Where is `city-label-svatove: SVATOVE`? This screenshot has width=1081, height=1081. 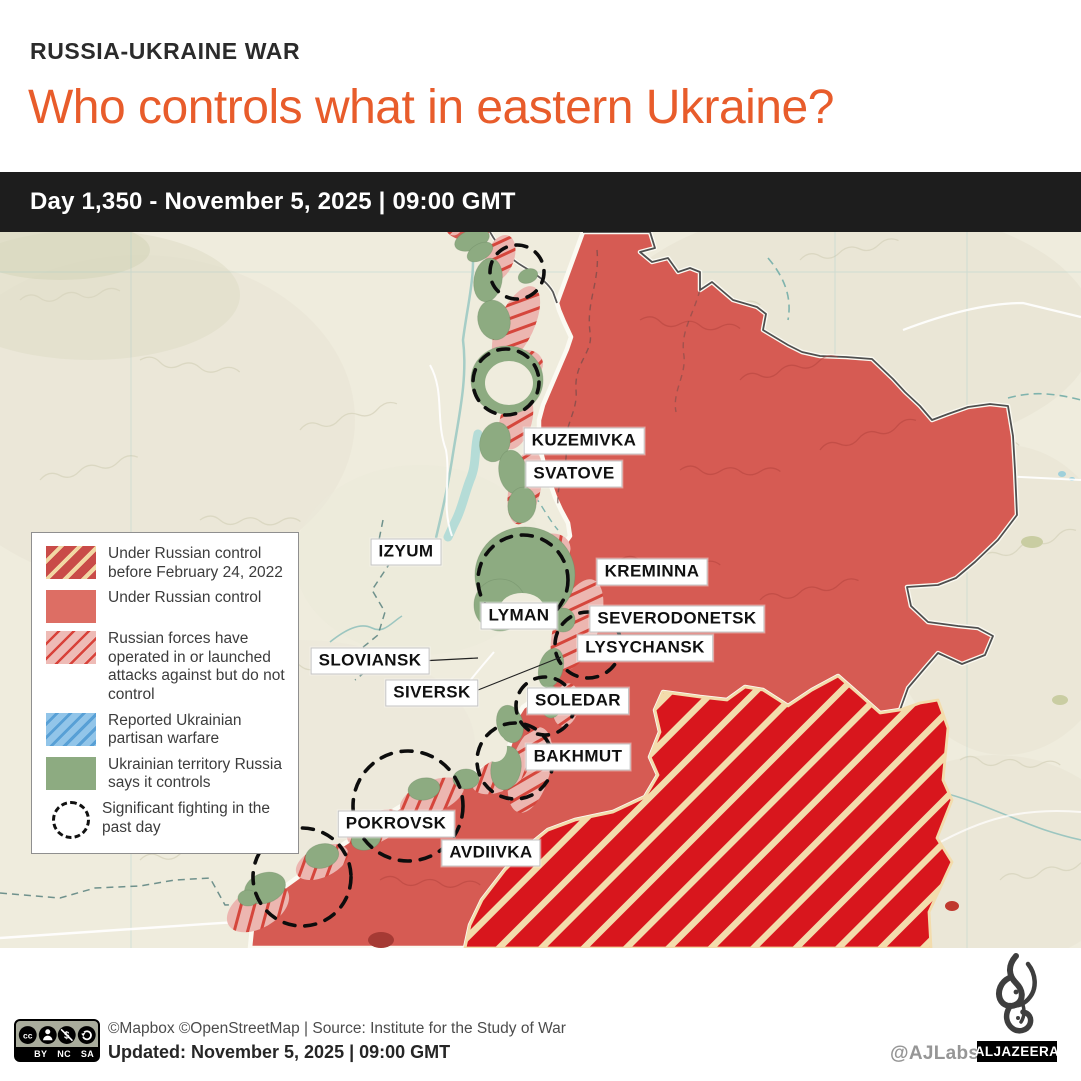
city-label-svatove: SVATOVE is located at coordinates (574, 474).